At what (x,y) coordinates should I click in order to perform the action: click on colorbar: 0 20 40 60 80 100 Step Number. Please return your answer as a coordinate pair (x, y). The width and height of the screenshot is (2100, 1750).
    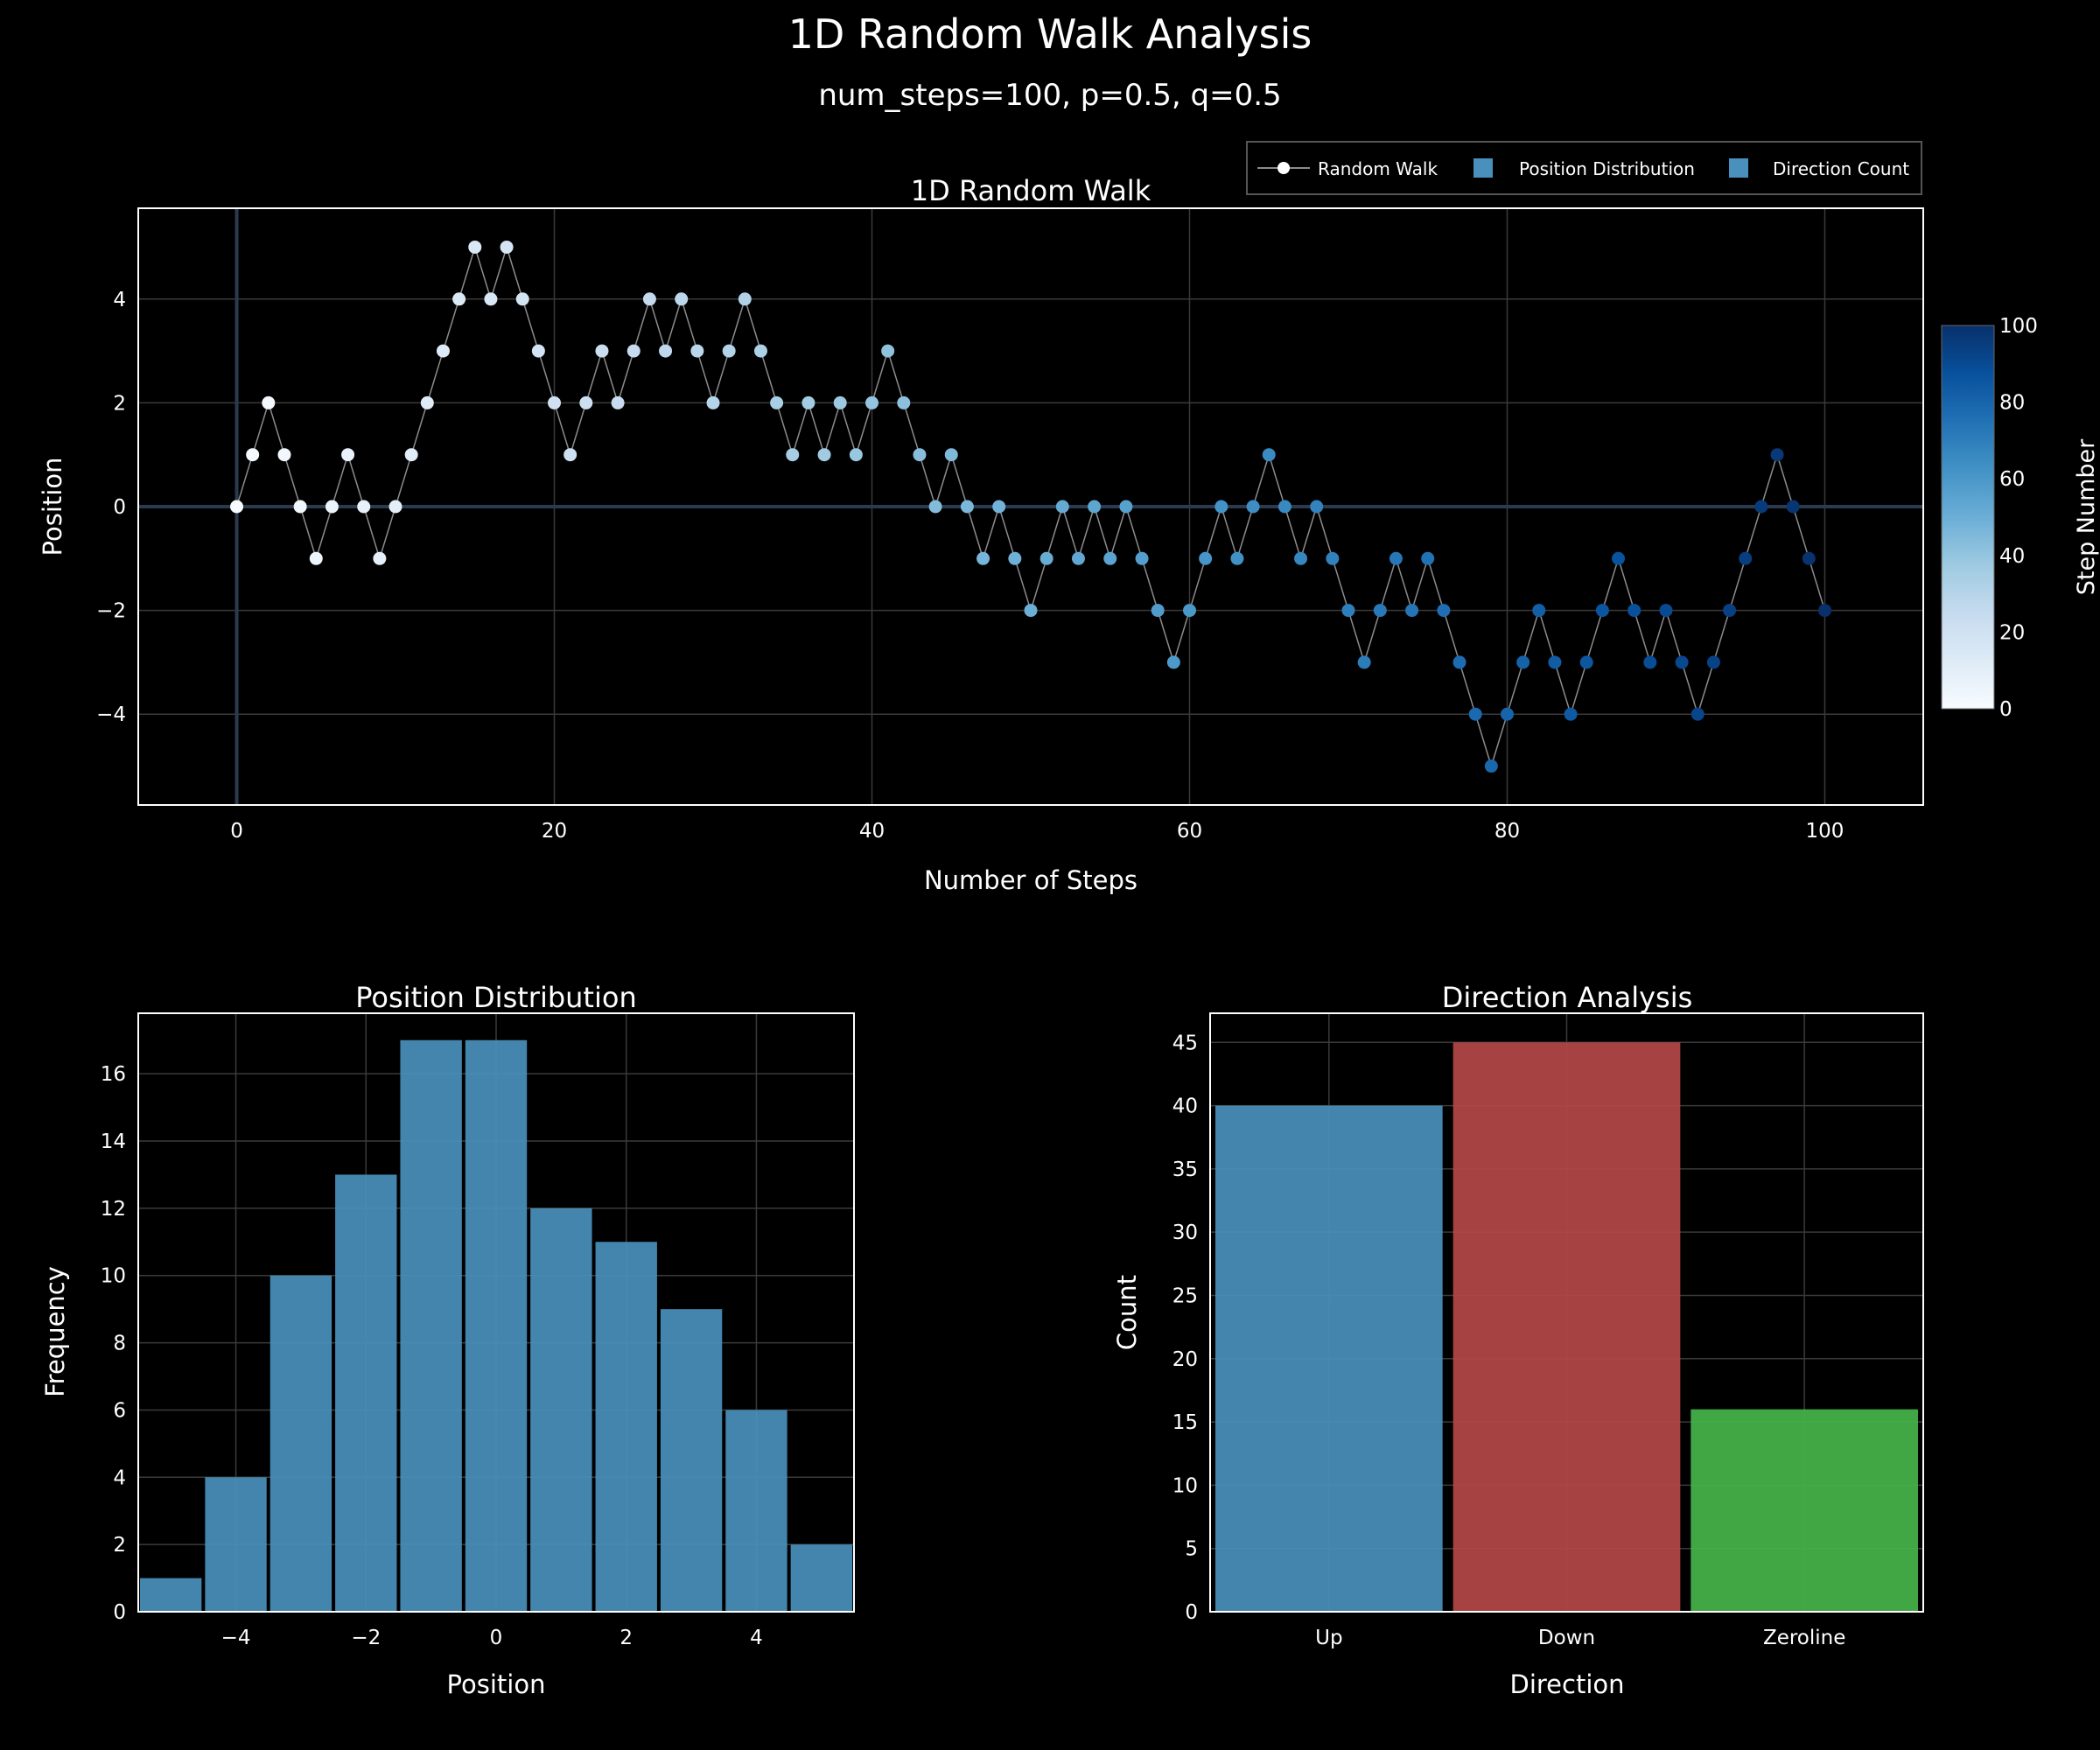
    Looking at the image, I should click on (2020, 518).